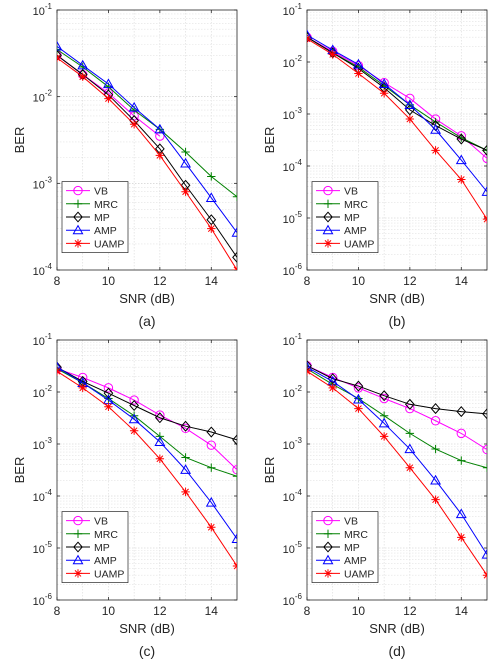  I want to click on panel-caption: (d), so click(396, 651).